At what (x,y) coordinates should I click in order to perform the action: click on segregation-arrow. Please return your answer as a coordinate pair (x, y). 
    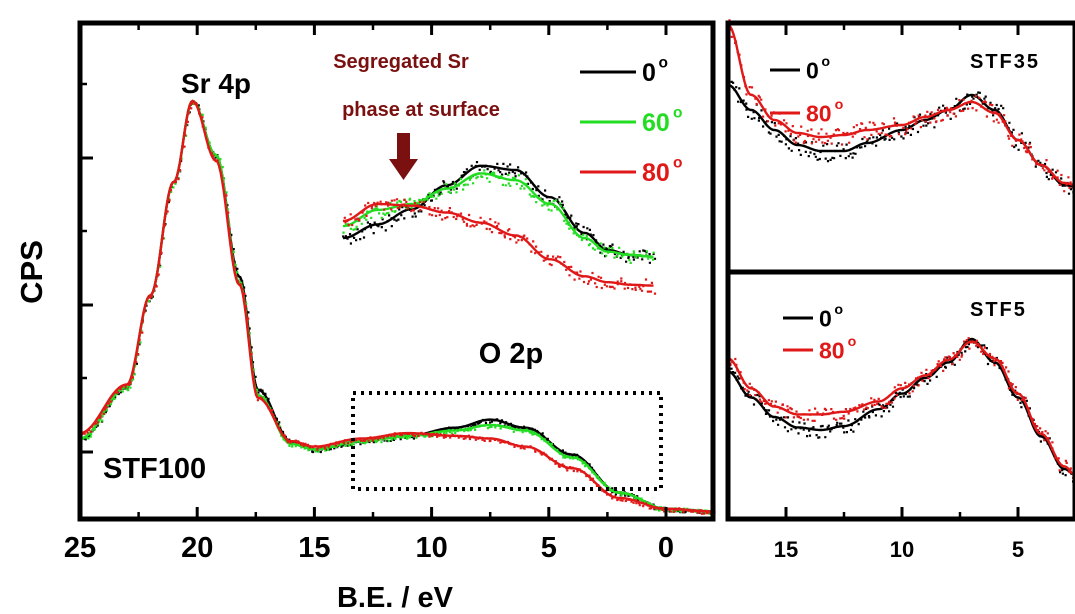
    Looking at the image, I should click on (403, 156).